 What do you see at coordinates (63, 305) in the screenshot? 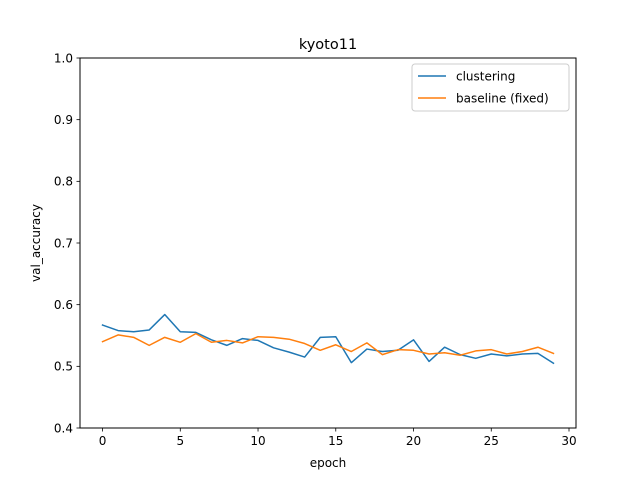
I see `y-tick-label: 0.6` at bounding box center [63, 305].